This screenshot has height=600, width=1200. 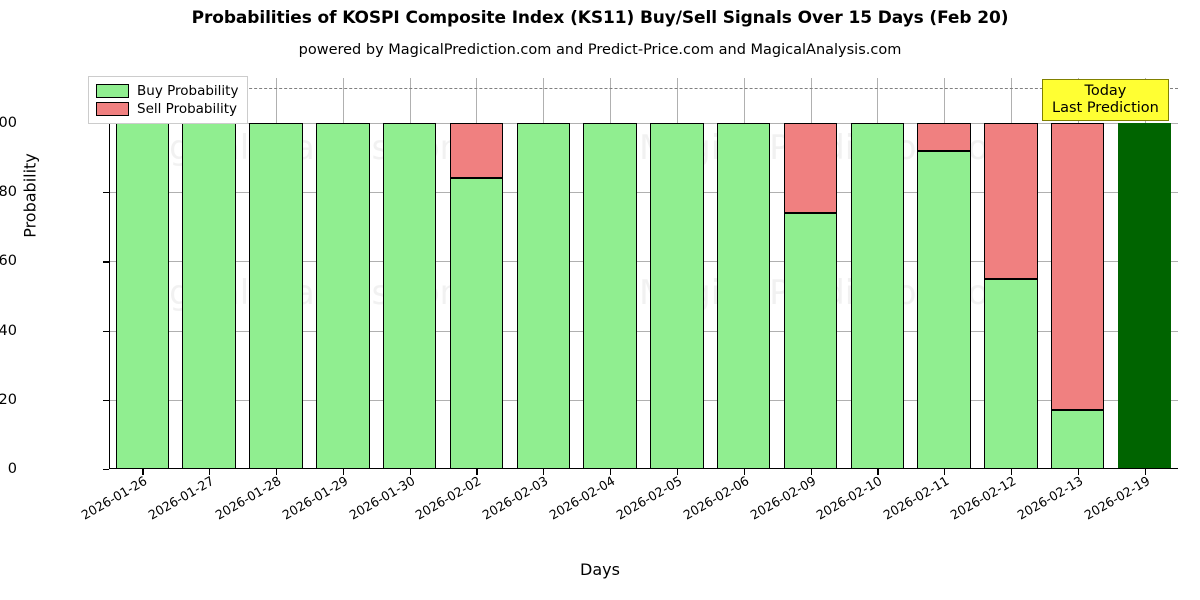 I want to click on y-tick-label: 0, so click(x=12, y=469).